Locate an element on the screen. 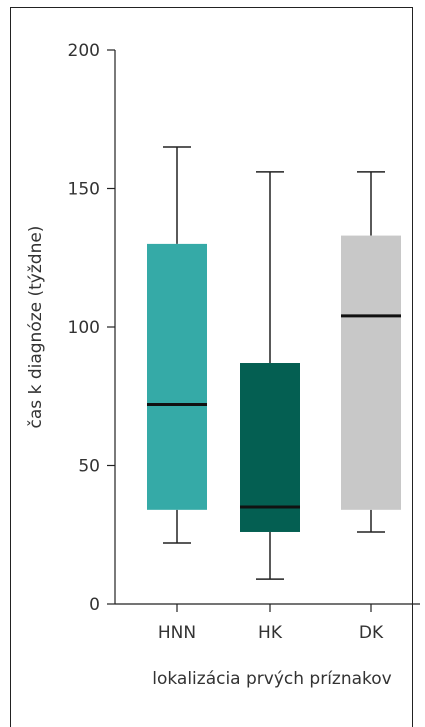 Image resolution: width=425 pixels, height=727 pixels. y-tick-label: 0 is located at coordinates (94, 605).